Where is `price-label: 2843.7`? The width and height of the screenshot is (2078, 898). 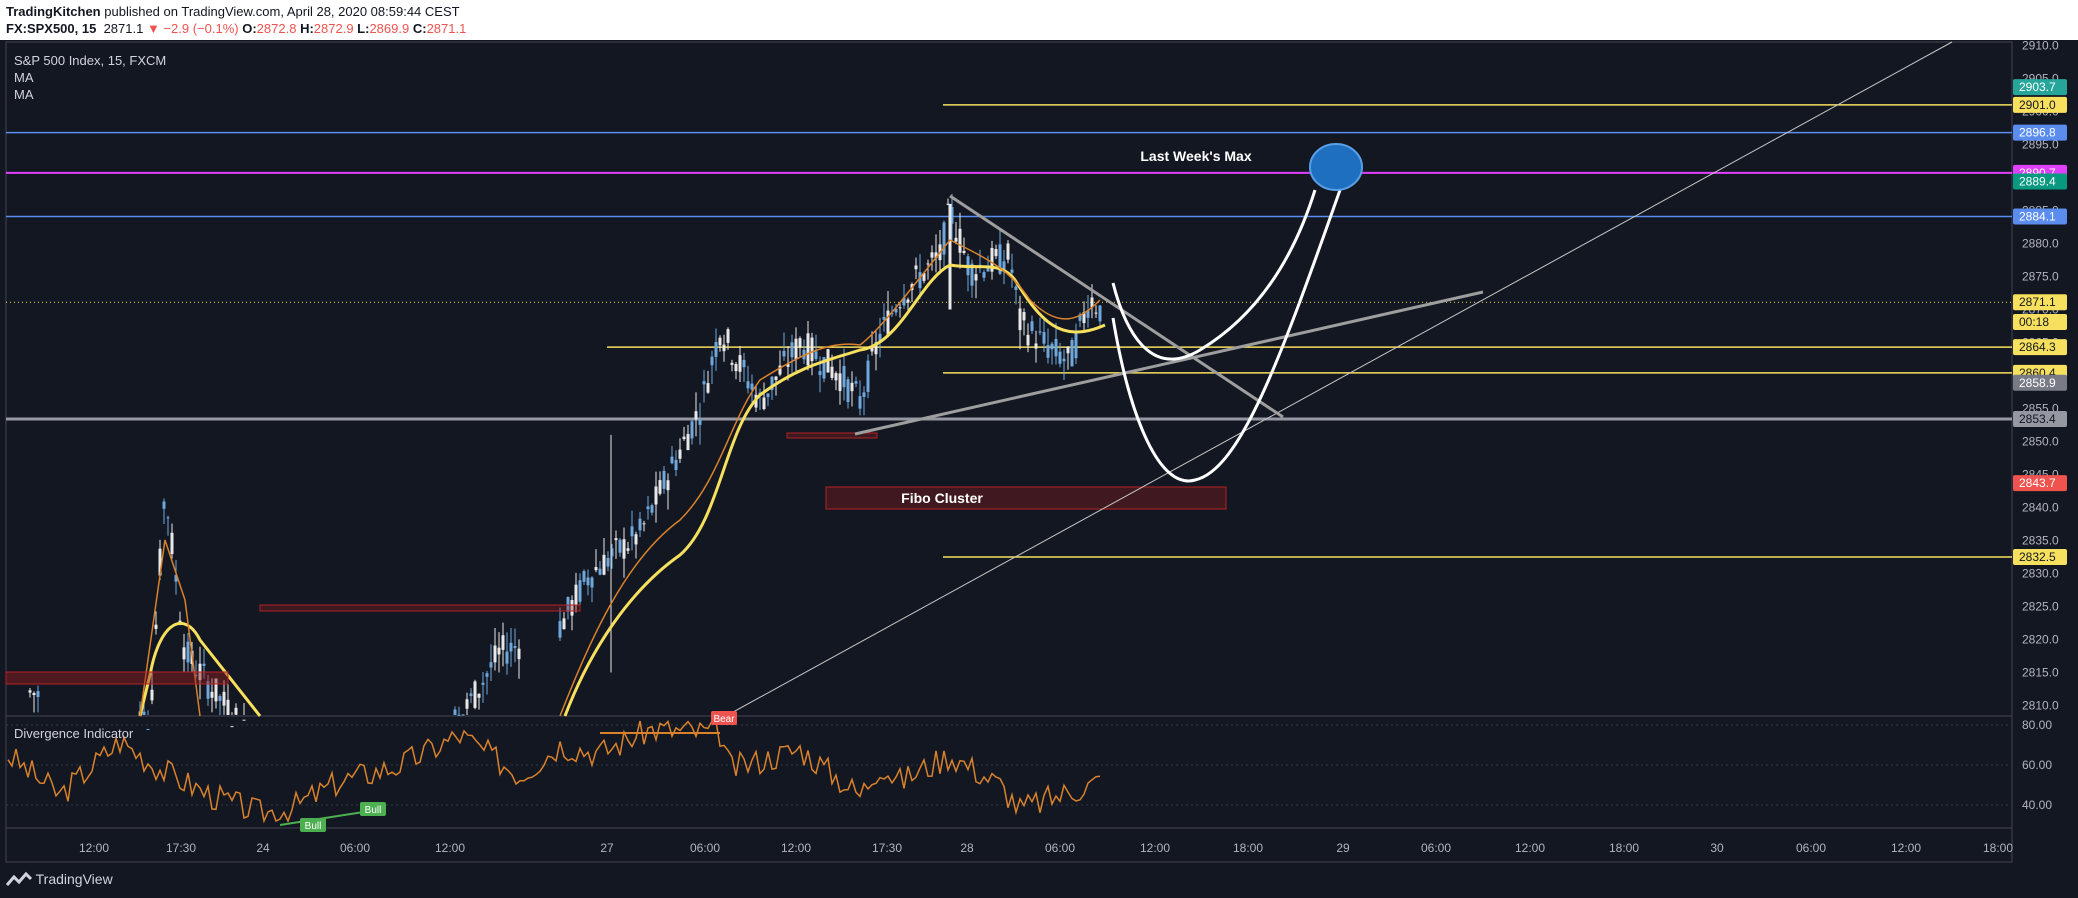 price-label: 2843.7 is located at coordinates (2040, 483).